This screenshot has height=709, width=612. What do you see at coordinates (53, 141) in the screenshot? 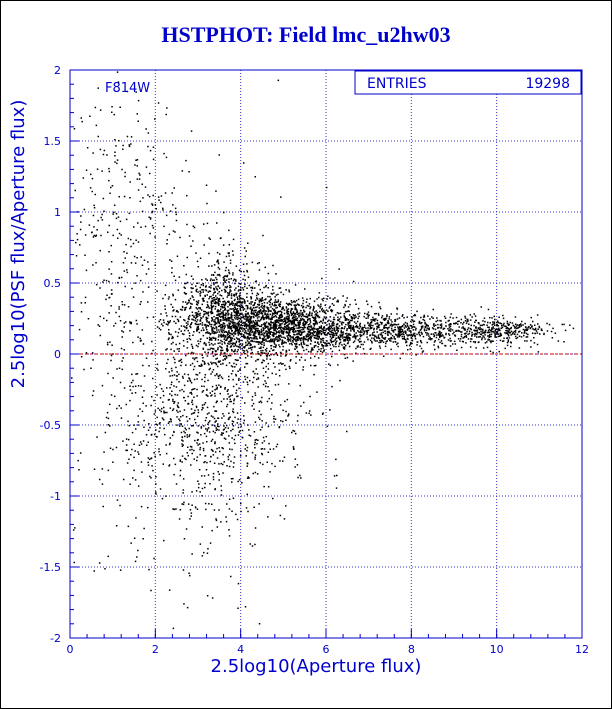
I see `y-tick-label: 1.5` at bounding box center [53, 141].